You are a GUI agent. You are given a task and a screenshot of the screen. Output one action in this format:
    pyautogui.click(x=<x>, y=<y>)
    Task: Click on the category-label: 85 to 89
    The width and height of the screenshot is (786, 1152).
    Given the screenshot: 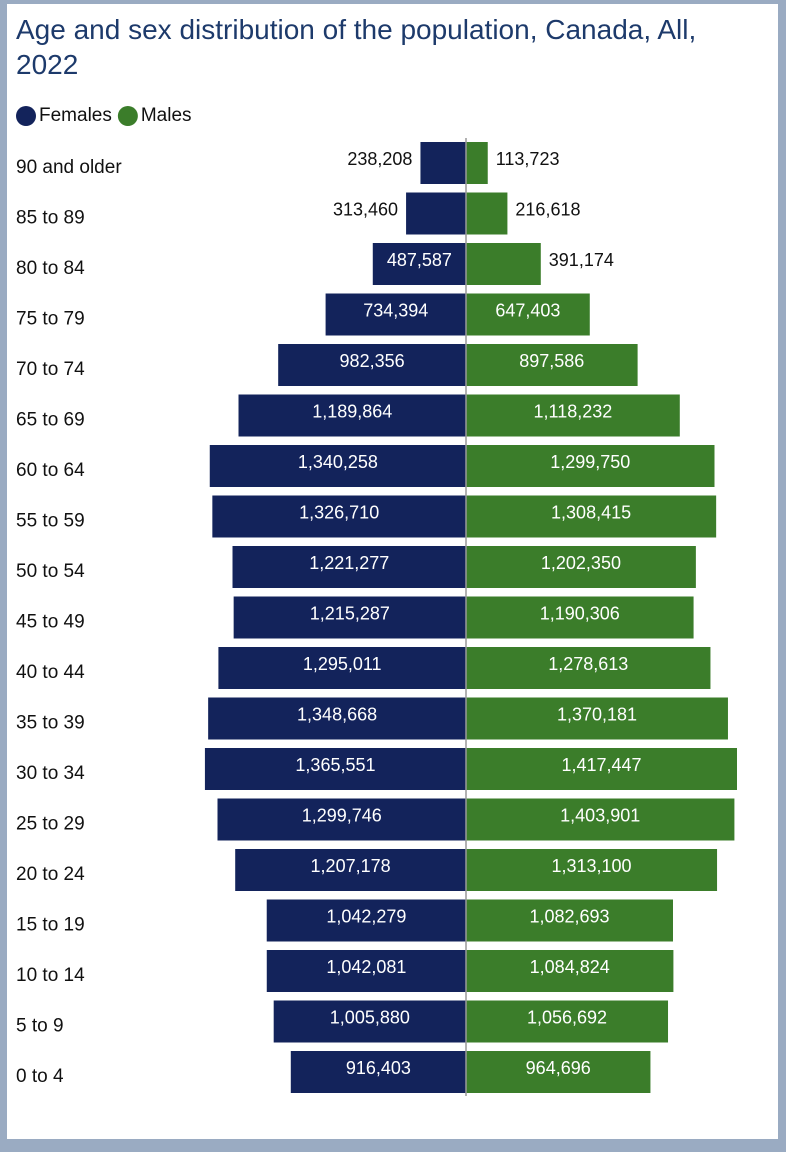 What is the action you would take?
    pyautogui.click(x=50, y=218)
    